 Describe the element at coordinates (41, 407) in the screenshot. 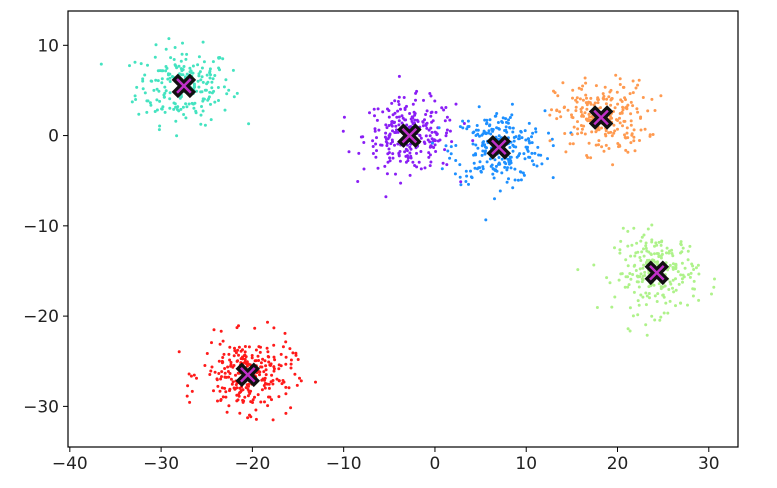

I see `y-tick-label: −30` at that location.